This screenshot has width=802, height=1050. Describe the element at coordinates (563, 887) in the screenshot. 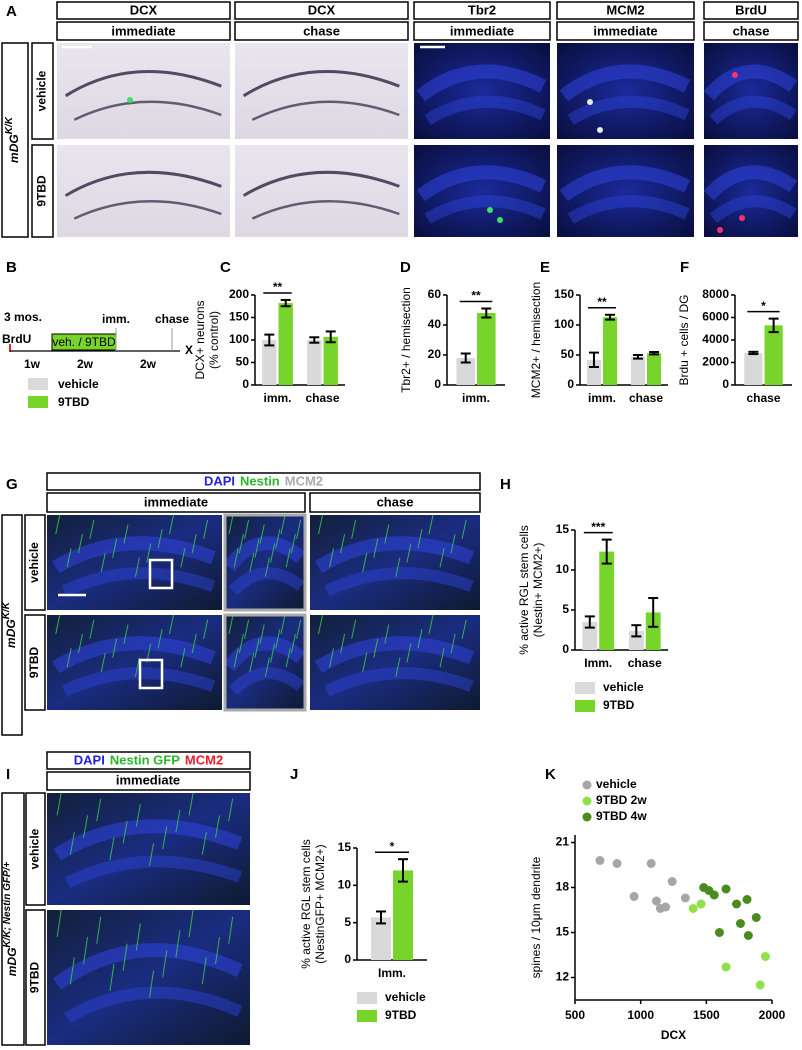

I see `y-tick-label: 18` at that location.